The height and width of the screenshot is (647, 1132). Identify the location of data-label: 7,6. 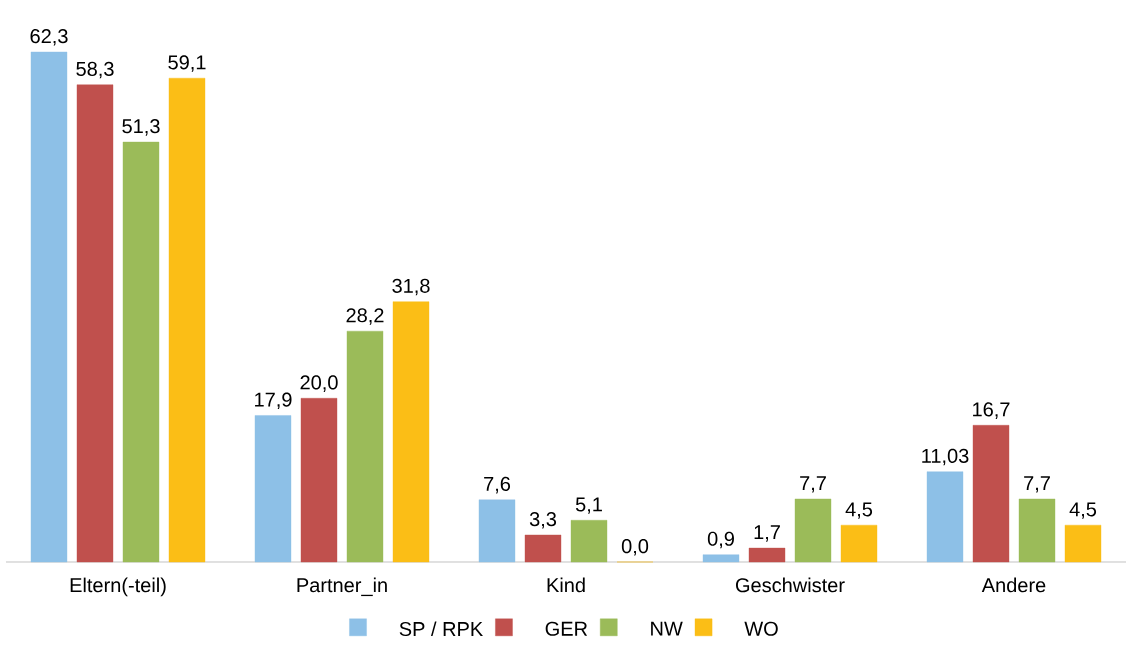
(497, 485).